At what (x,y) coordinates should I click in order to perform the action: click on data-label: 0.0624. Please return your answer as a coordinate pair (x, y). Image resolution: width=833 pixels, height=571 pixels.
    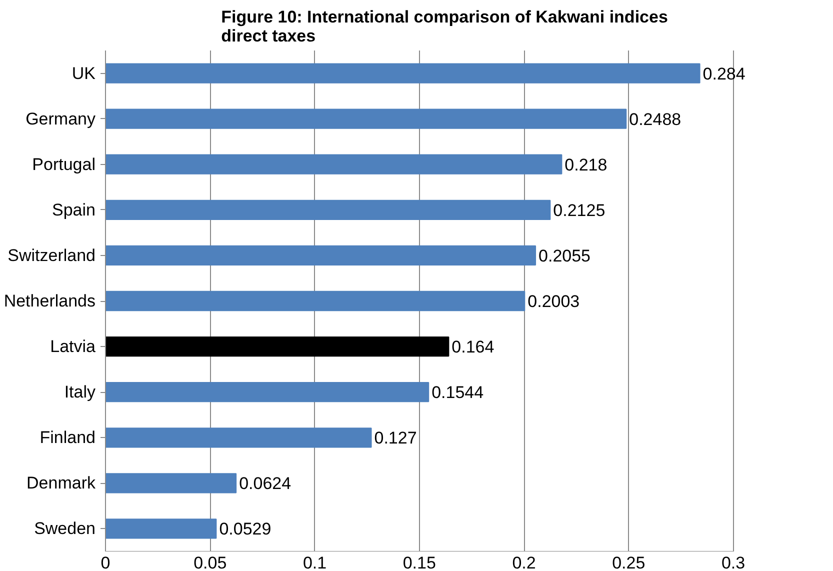
    Looking at the image, I should click on (265, 484).